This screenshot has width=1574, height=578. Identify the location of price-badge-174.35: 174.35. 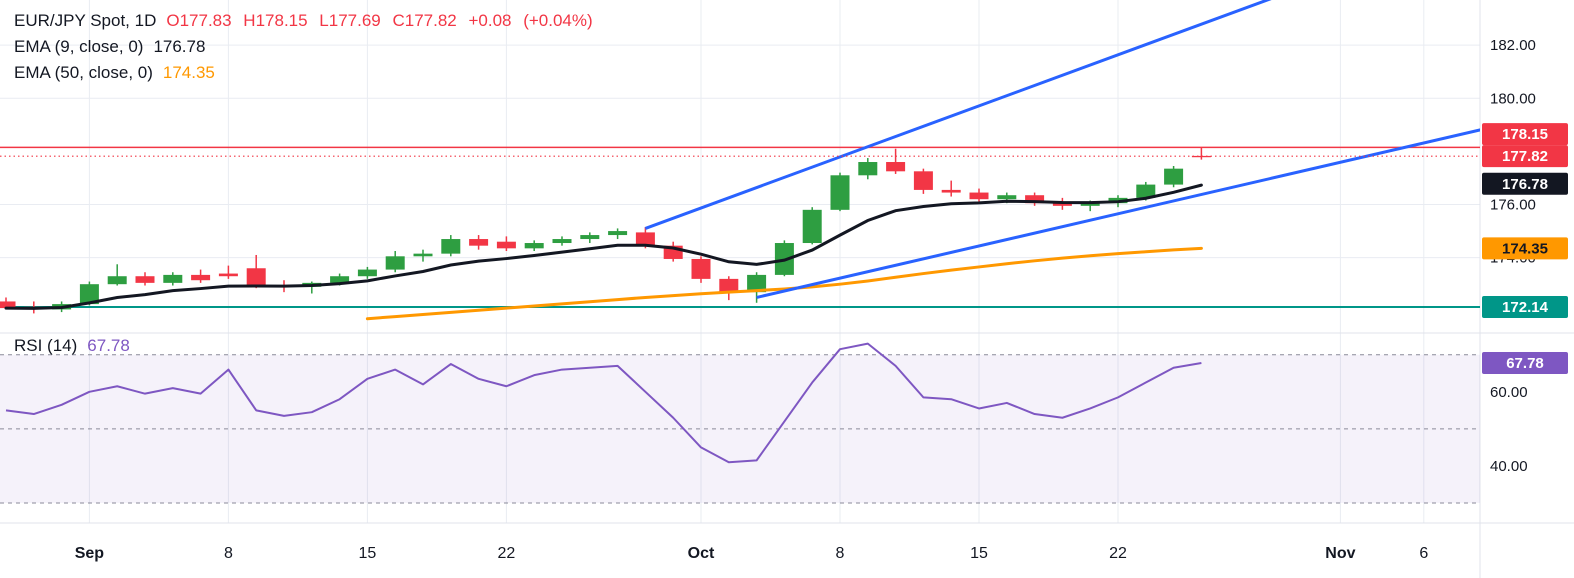
(1525, 248).